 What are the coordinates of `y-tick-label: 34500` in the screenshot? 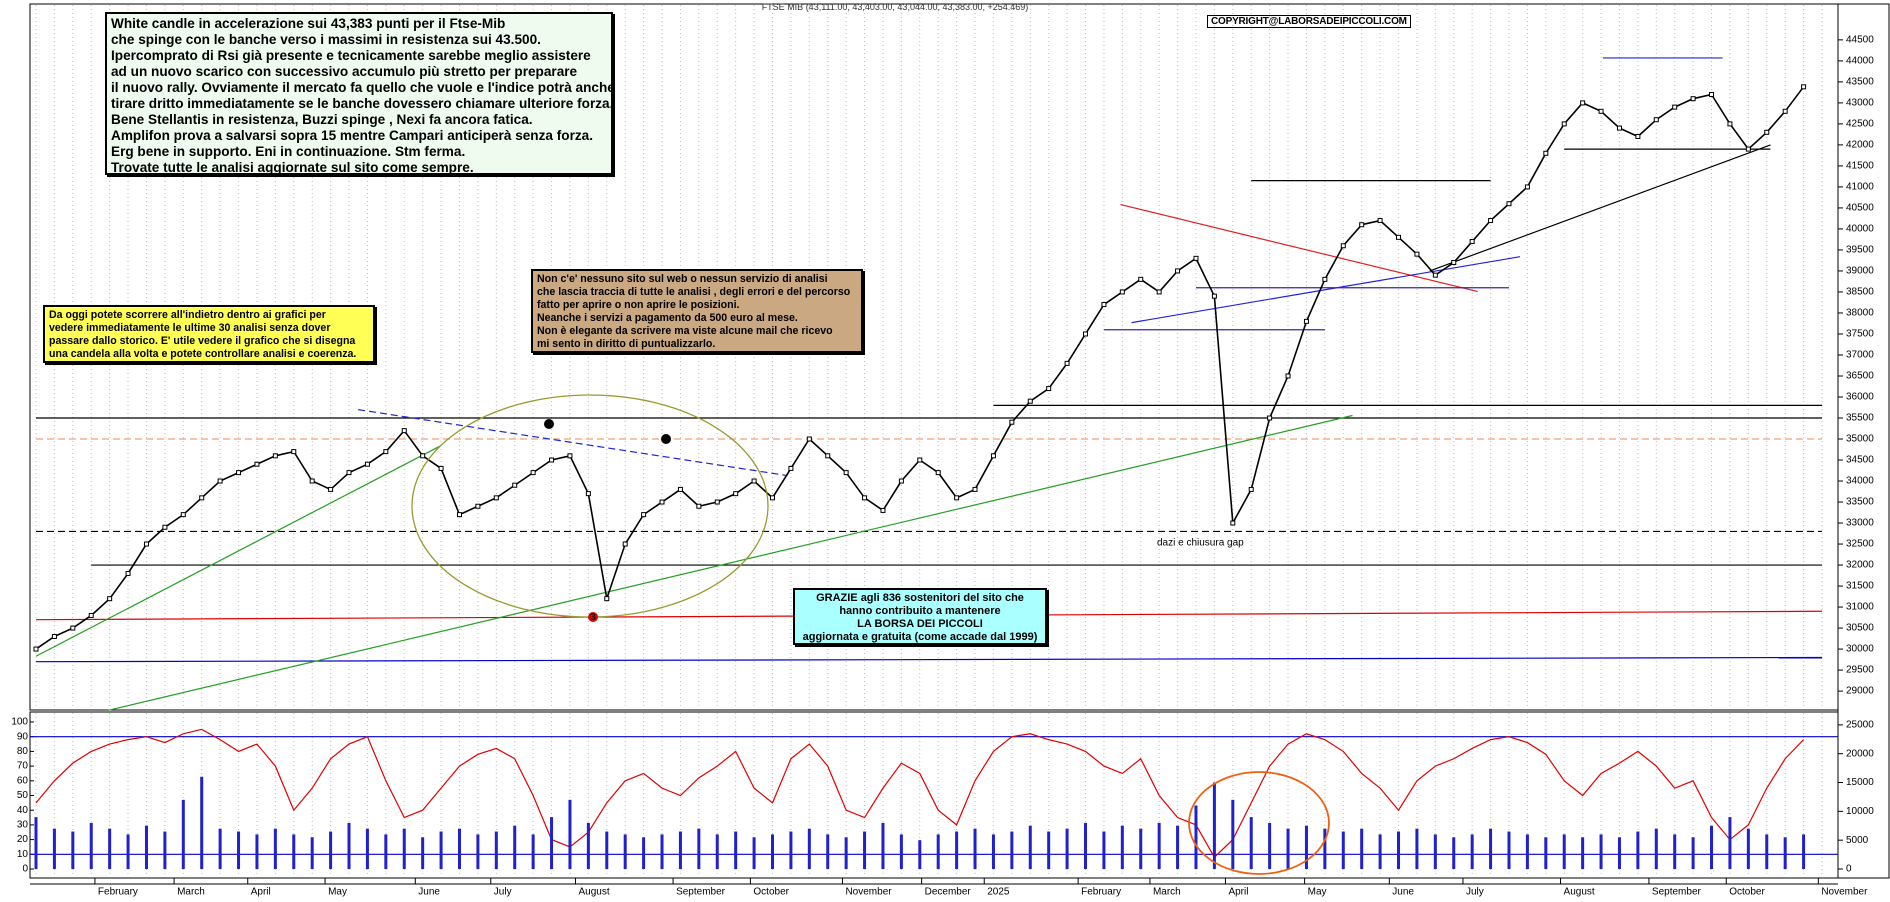 It's located at (1860, 460).